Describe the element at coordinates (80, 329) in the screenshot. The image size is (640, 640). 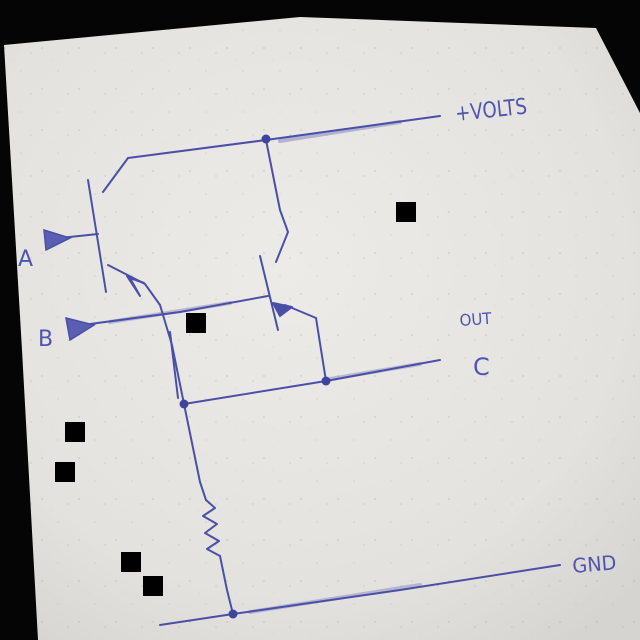
I see `b-input-arrow-icon` at that location.